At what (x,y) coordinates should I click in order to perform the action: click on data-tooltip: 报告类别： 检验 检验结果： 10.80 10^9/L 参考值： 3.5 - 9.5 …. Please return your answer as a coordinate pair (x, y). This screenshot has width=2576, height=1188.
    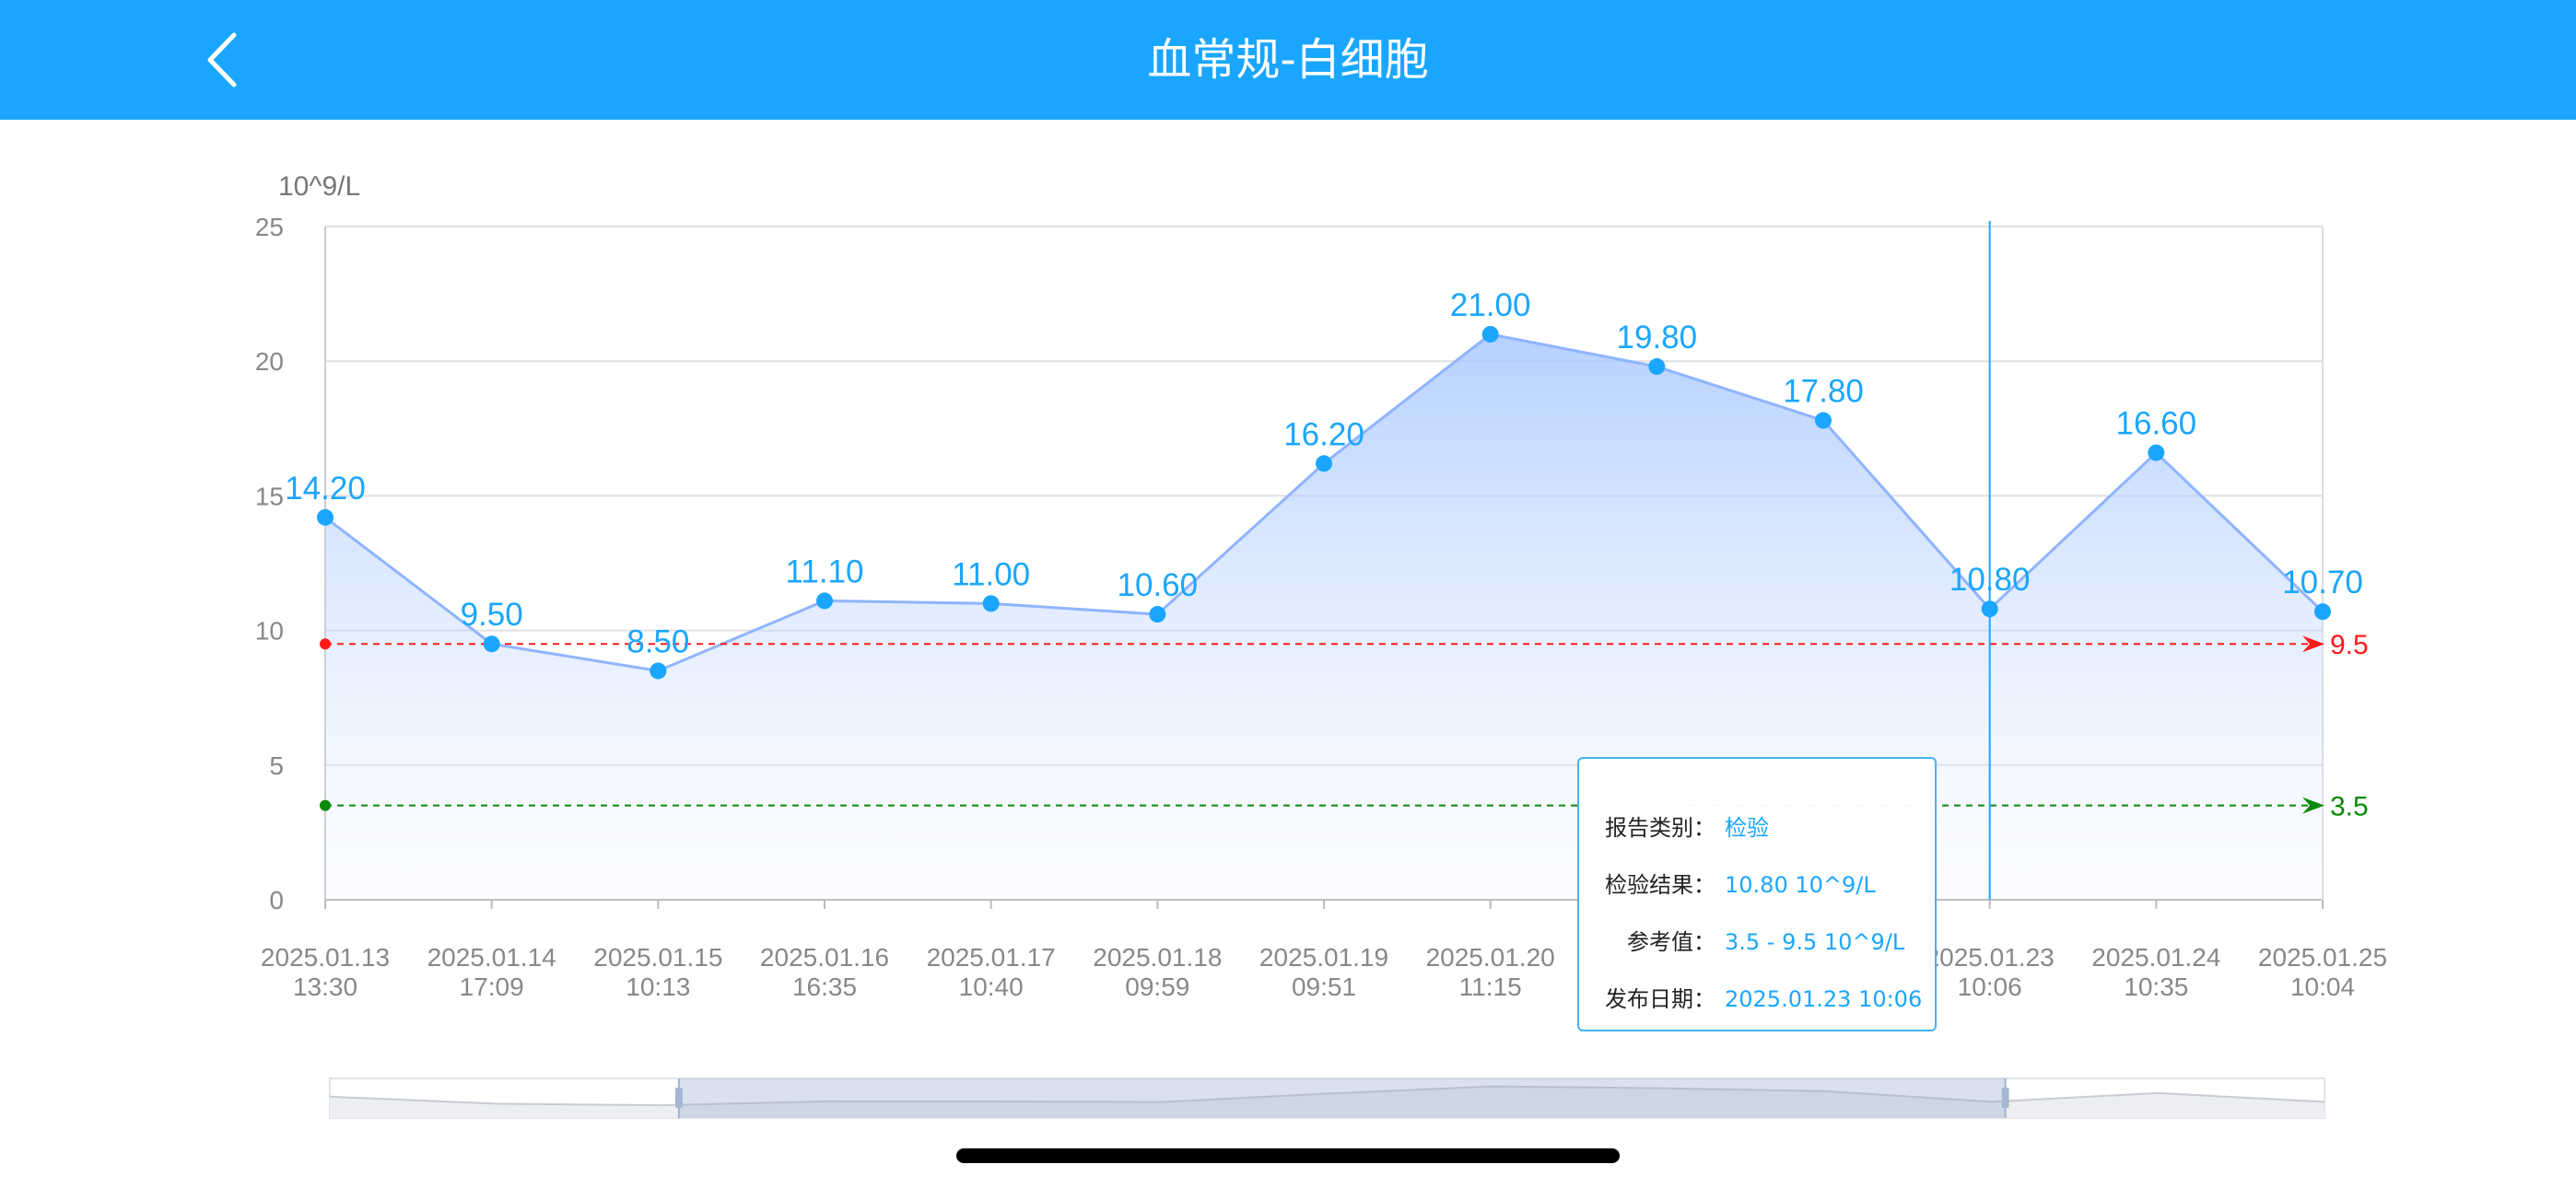
    Looking at the image, I should click on (1757, 894).